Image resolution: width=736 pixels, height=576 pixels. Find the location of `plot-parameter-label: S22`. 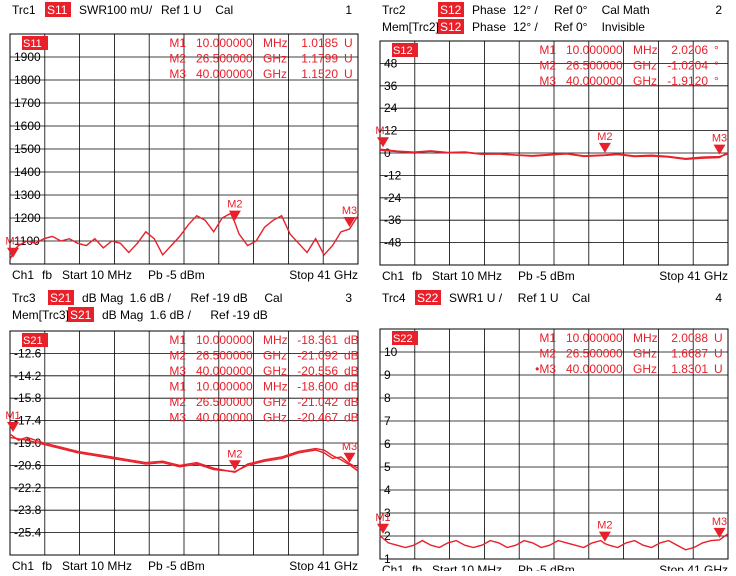

plot-parameter-label: S22 is located at coordinates (403, 339).